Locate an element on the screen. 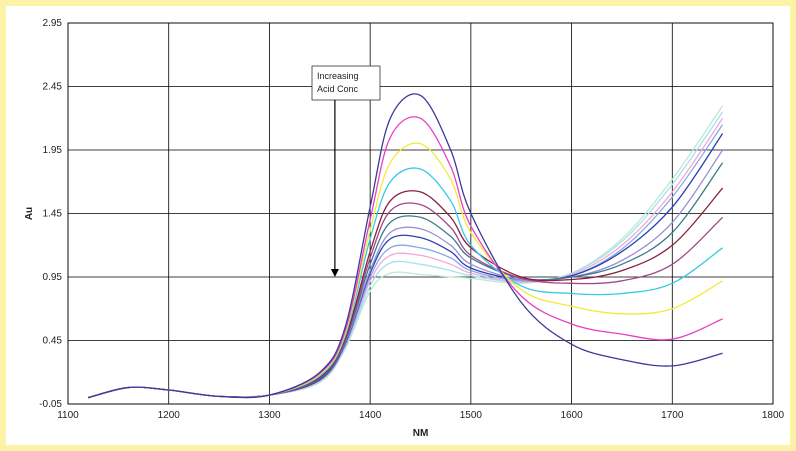  y-tick-label: 0.45 is located at coordinates (53, 341).